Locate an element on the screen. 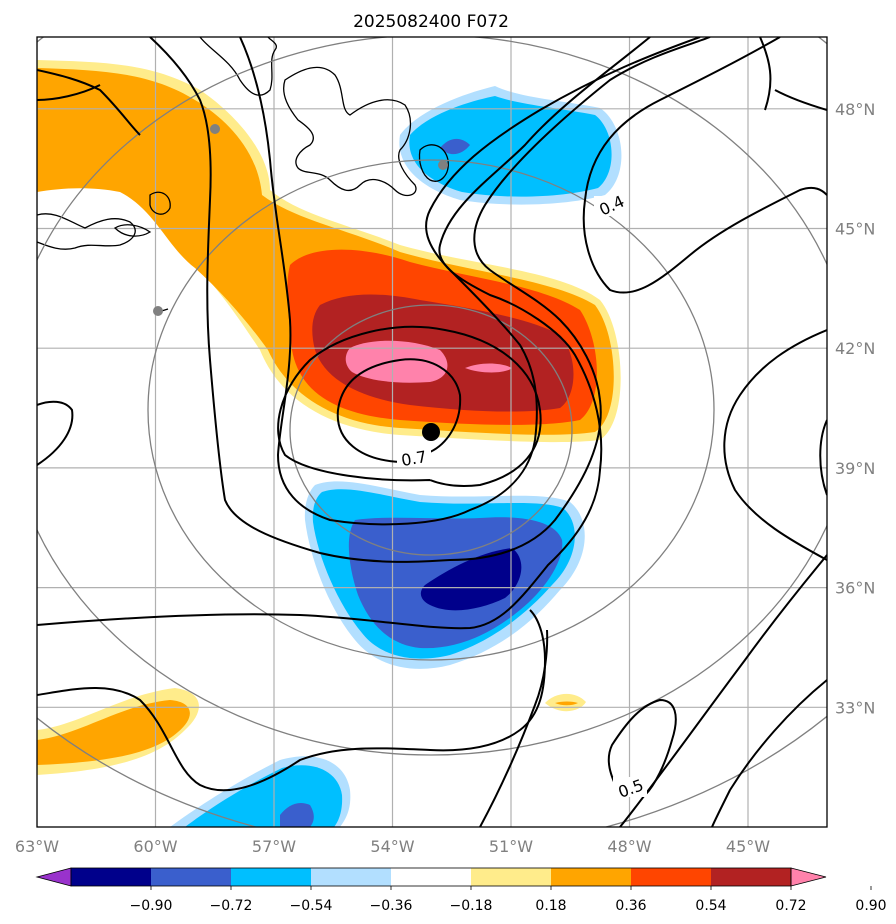 The height and width of the screenshot is (924, 896). y-tick-labels: 48°N 45°N 42°N 39°N 36°N 33°N is located at coordinates (855, 408).